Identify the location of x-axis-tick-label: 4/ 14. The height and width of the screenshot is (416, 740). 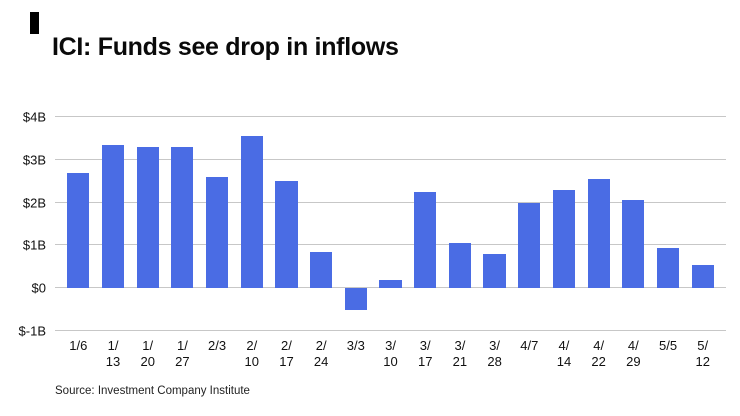
(564, 354).